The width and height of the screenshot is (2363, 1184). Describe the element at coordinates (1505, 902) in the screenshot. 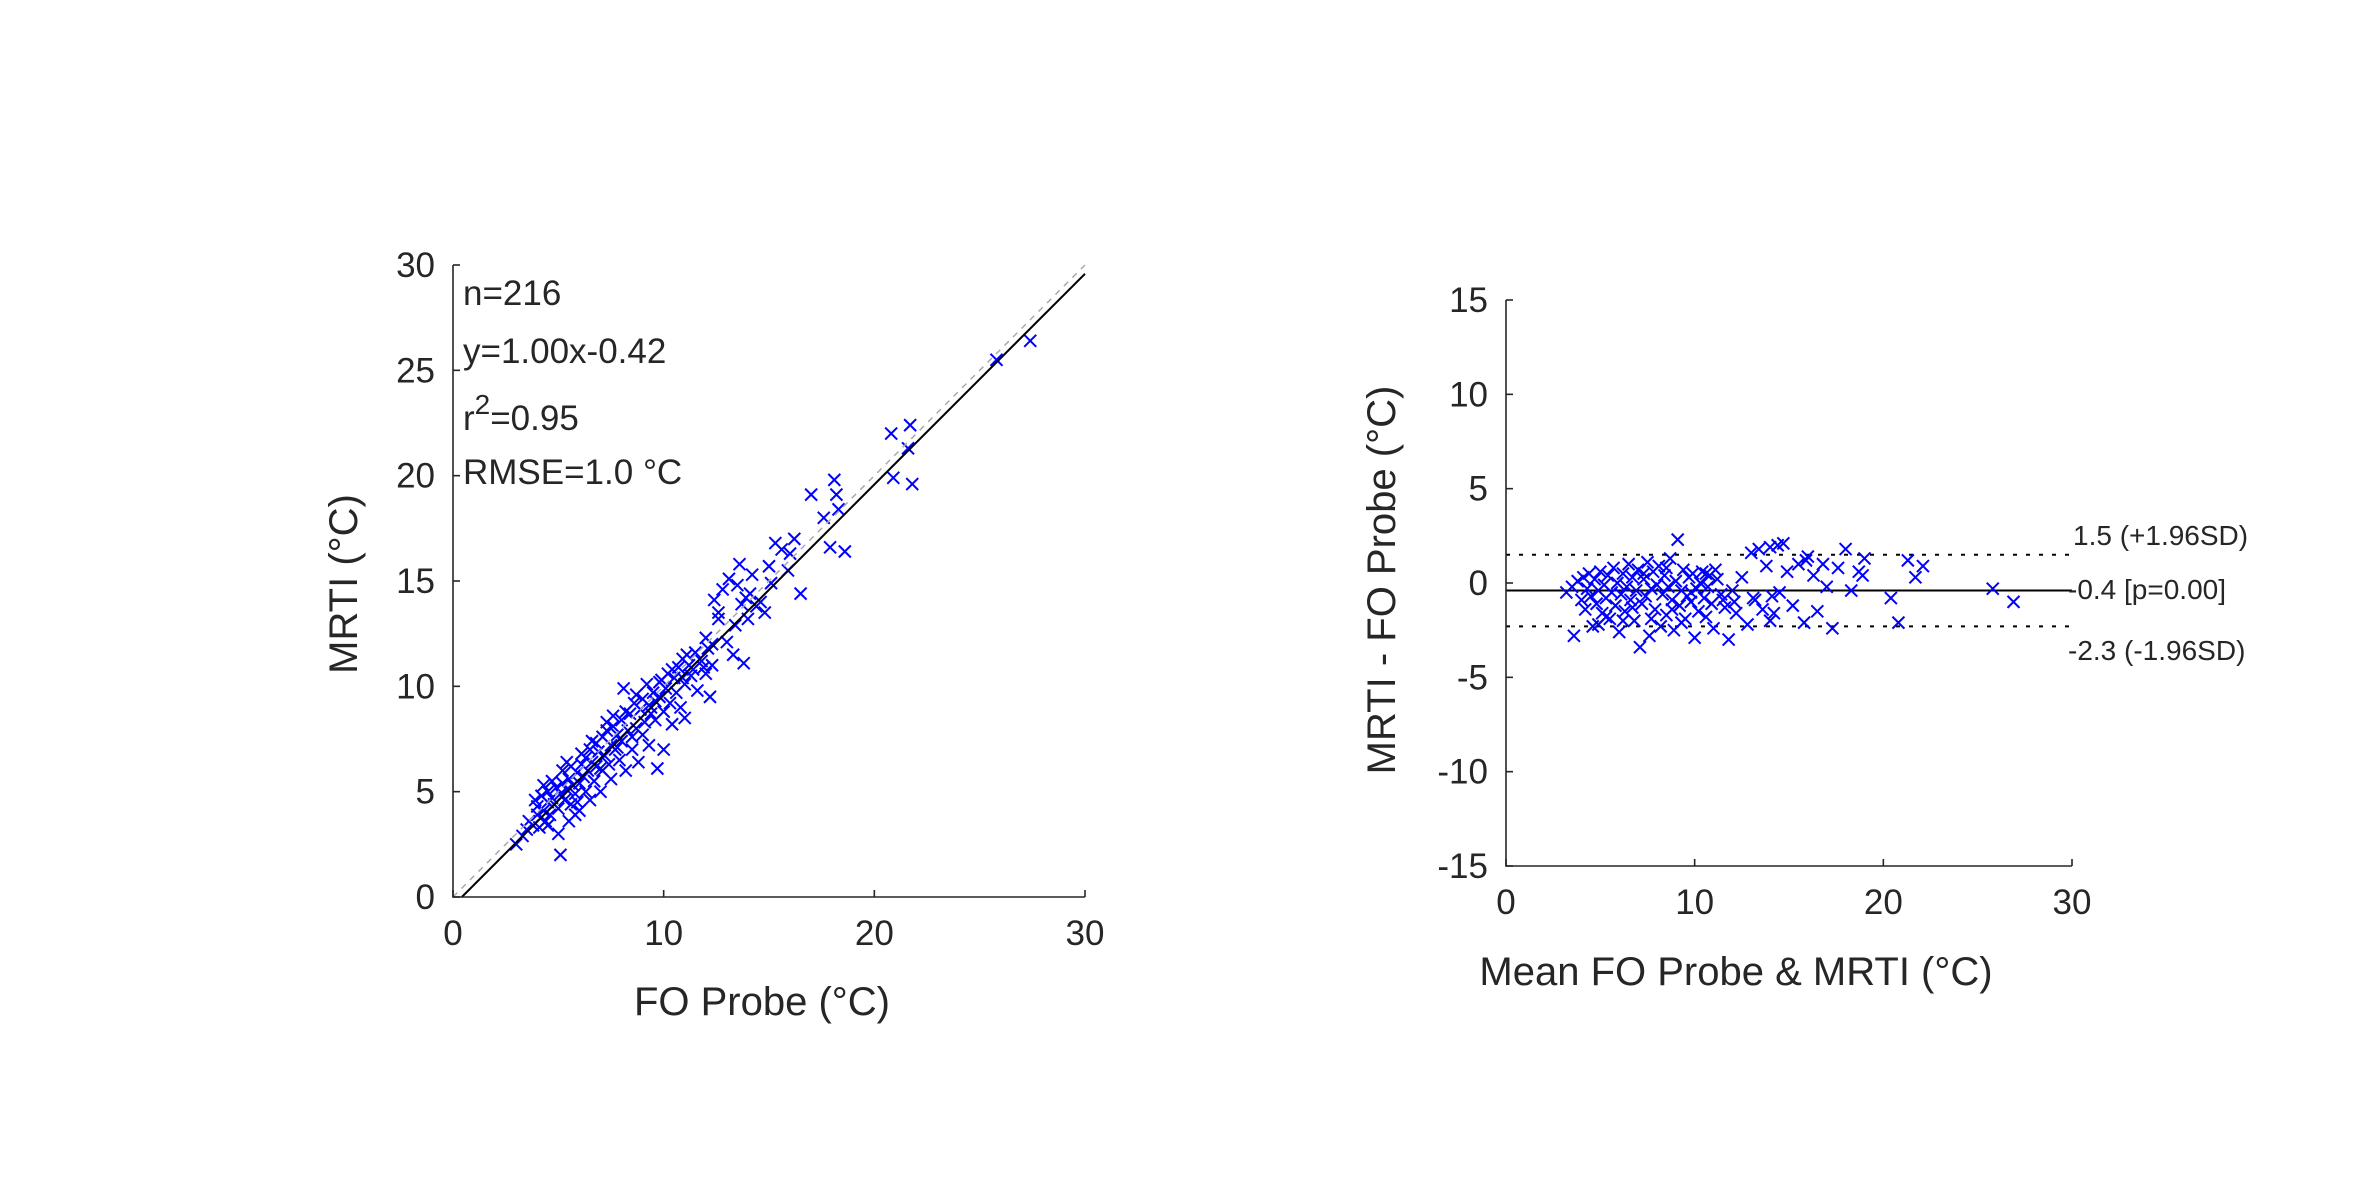

I see `x-tick-label: 0` at that location.